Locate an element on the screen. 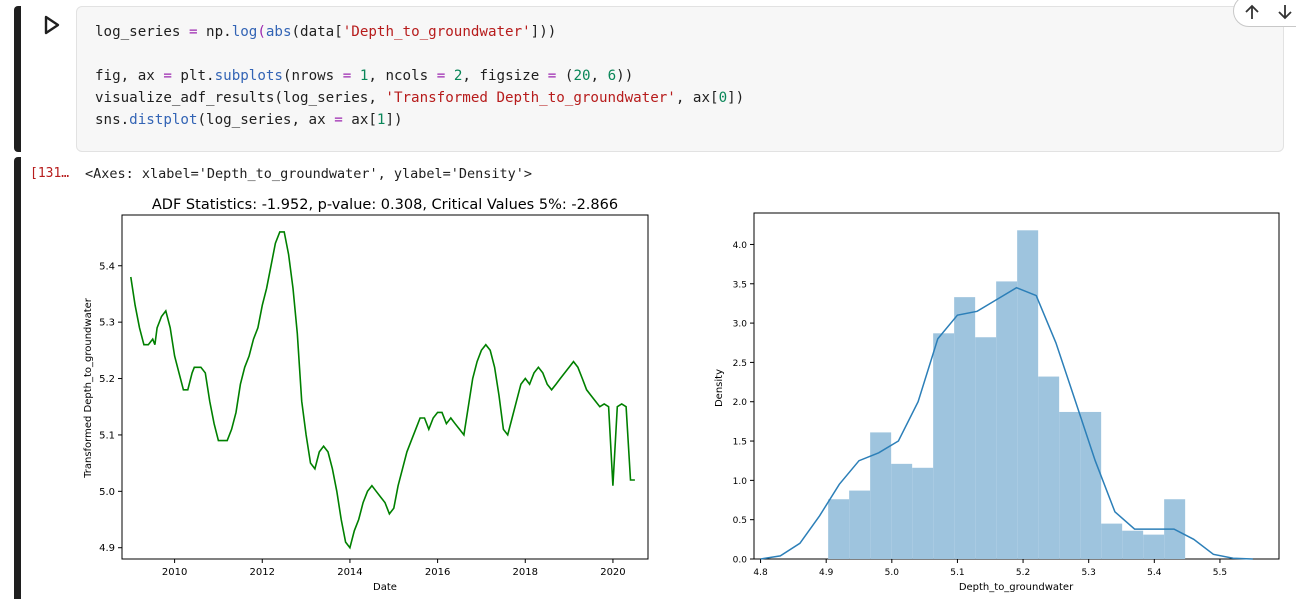 This screenshot has width=1296, height=599. code-line: sns.distplot(log_series, ax = ax[1]) is located at coordinates (249, 120).